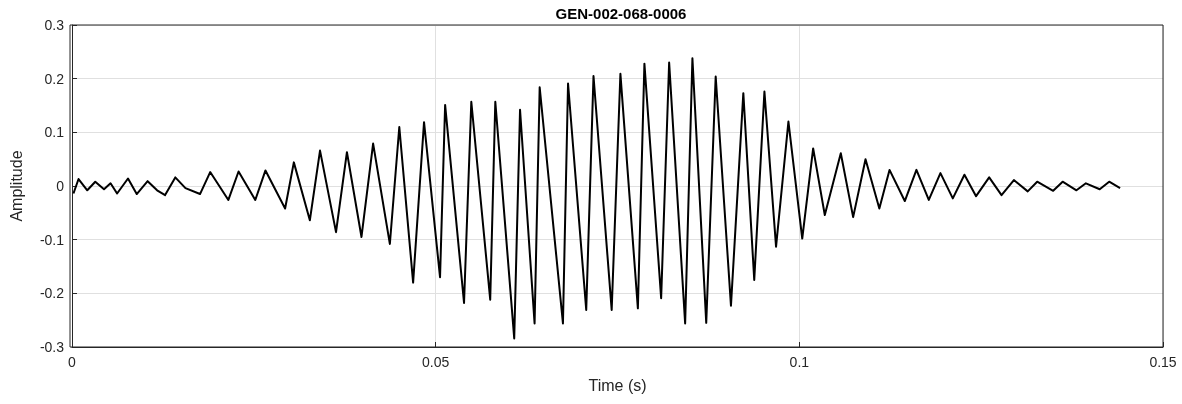 The height and width of the screenshot is (404, 1182). Describe the element at coordinates (60, 186) in the screenshot. I see `y-tick-label: 0` at that location.